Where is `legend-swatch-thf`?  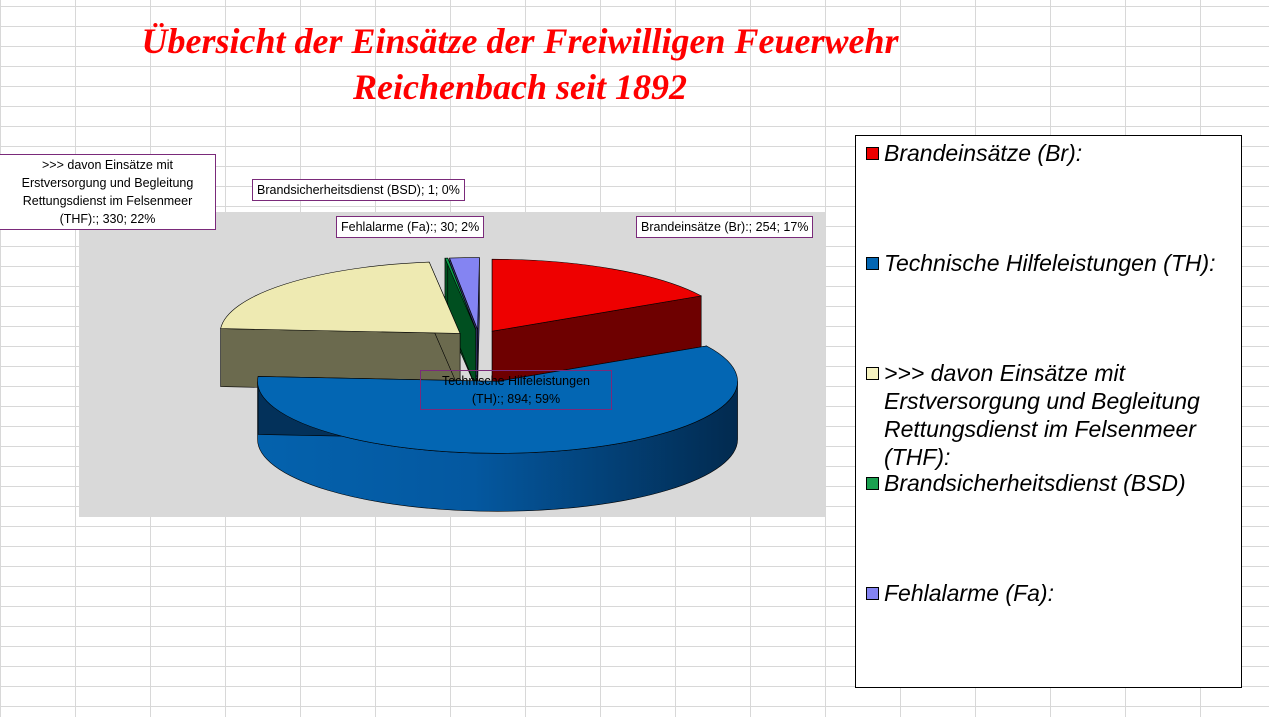
legend-swatch-thf is located at coordinates (872, 373).